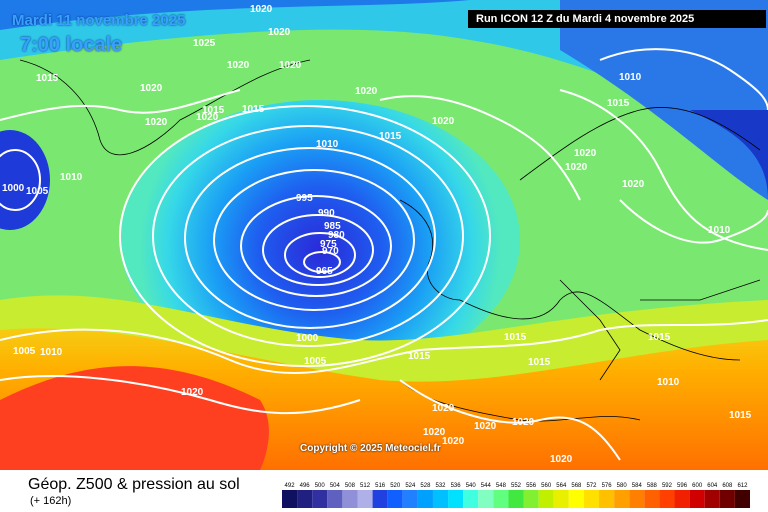  I want to click on scale-label: 560, so click(546, 486).